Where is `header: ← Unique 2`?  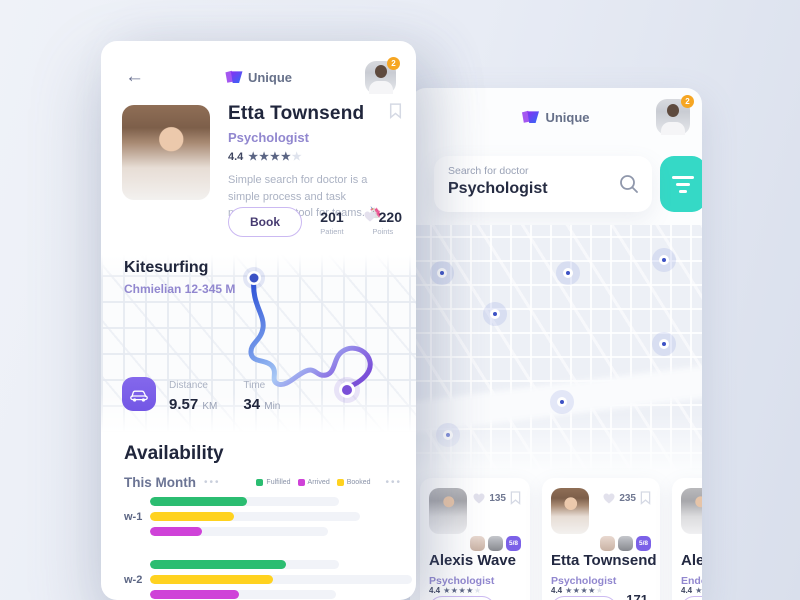 header: ← Unique 2 is located at coordinates (260, 77).